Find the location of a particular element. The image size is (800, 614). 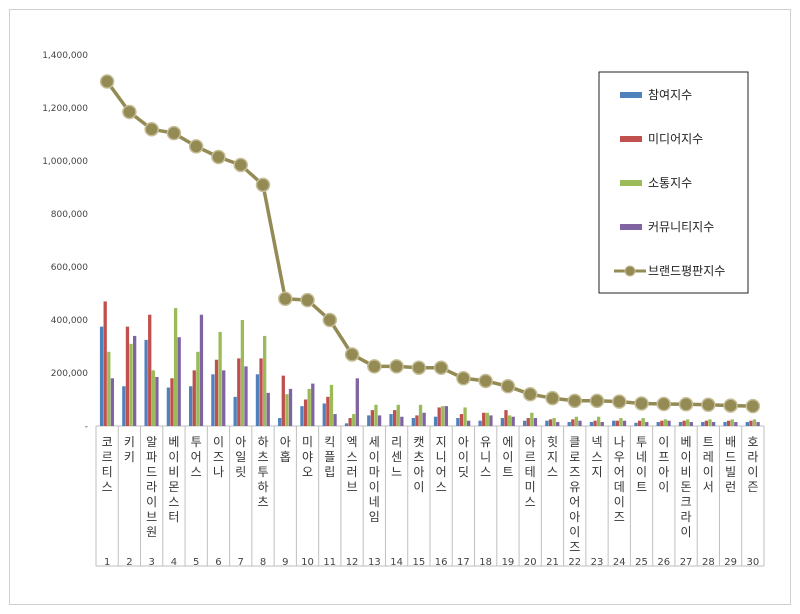

x-rank-label: 19 is located at coordinates (508, 562).